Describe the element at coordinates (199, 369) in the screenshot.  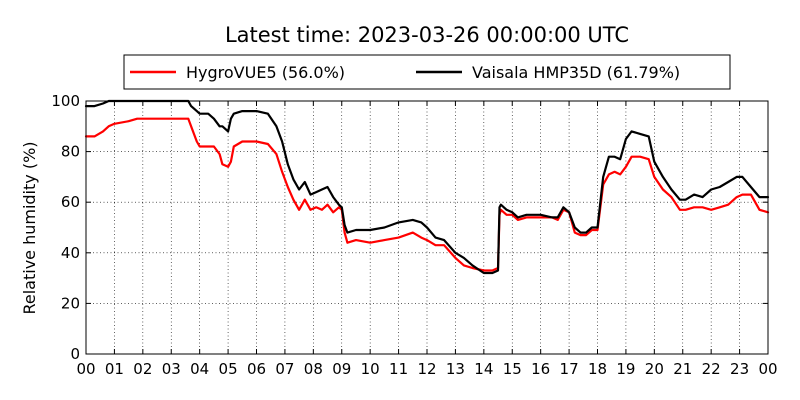
I see `x-tick-label: 04` at that location.